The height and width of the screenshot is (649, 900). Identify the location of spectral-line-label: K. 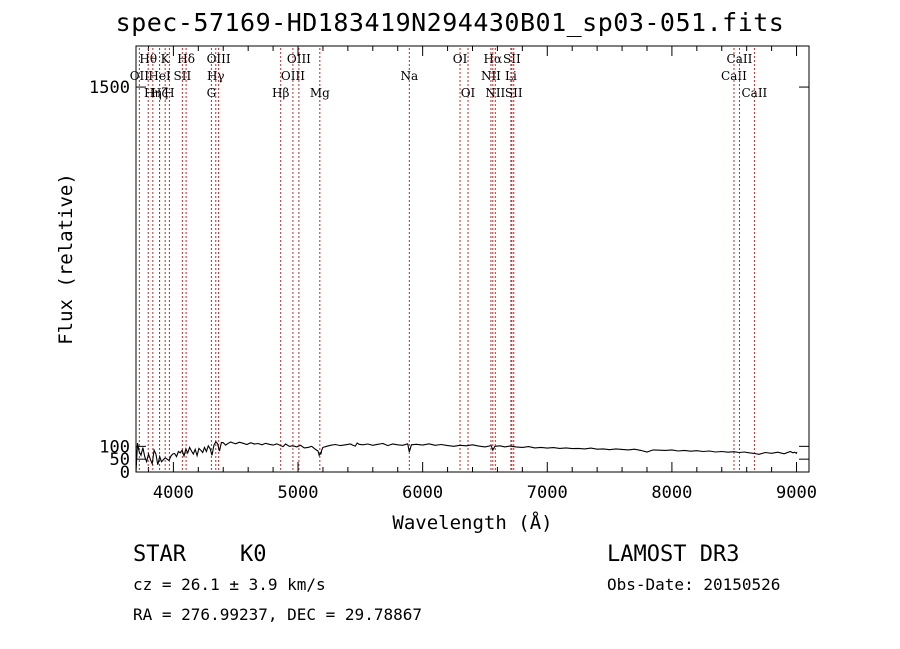
(166, 59).